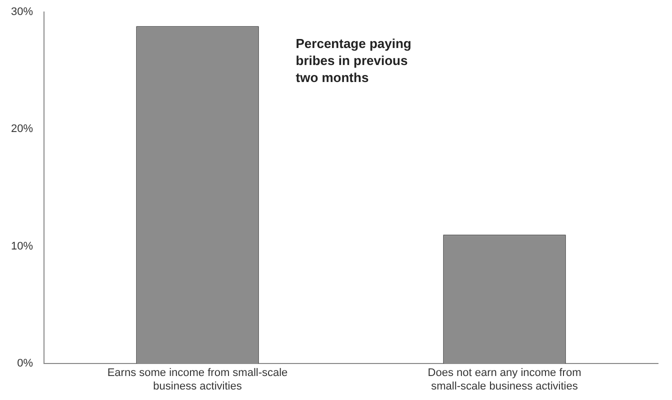  I want to click on y-tick-label: 30%, so click(22, 12).